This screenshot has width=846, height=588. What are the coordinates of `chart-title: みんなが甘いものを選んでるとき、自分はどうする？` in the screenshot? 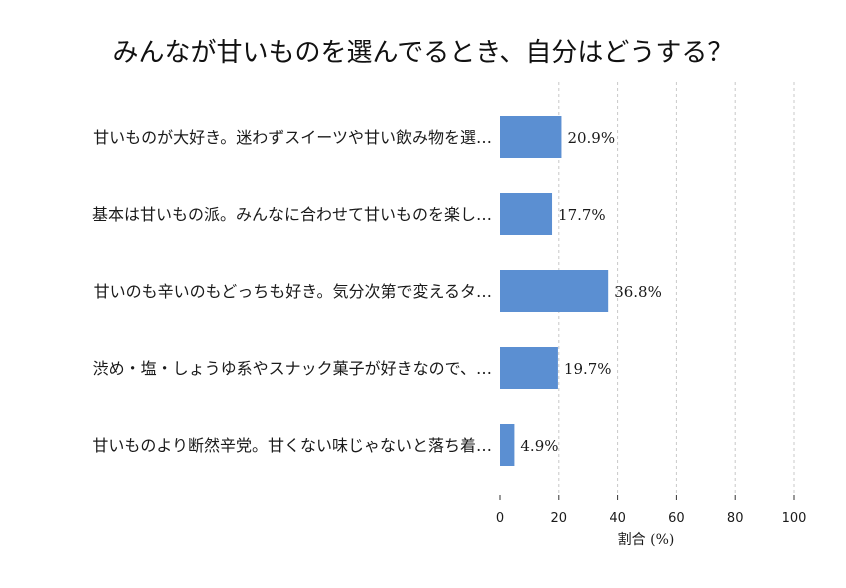 It's located at (423, 53).